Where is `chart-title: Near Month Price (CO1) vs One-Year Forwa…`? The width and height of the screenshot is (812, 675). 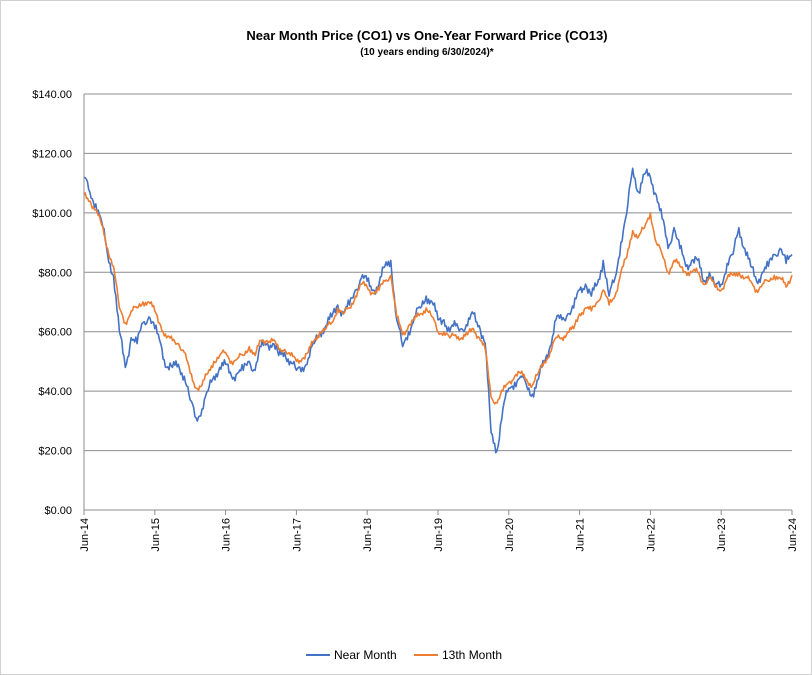
chart-title: Near Month Price (CO1) vs One-Year Forwa… is located at coordinates (426, 35).